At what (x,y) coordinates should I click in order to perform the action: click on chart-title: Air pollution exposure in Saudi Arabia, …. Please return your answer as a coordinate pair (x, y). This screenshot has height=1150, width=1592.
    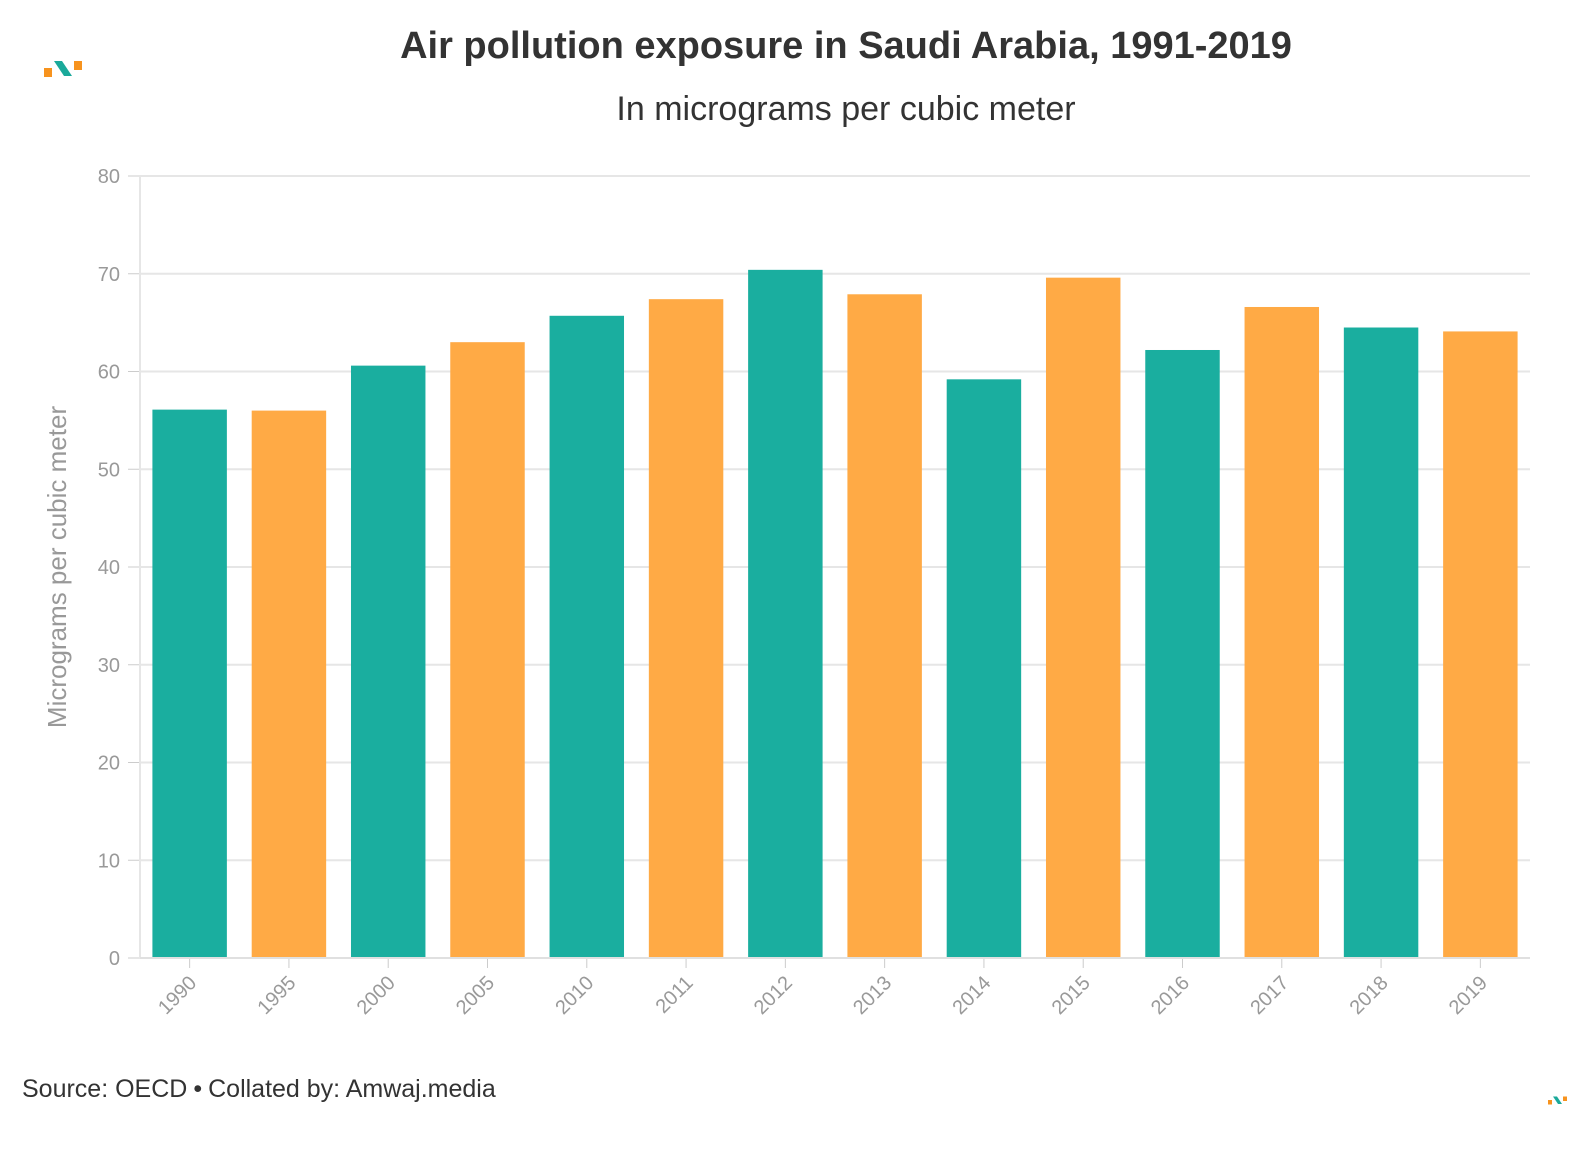
    Looking at the image, I should click on (846, 46).